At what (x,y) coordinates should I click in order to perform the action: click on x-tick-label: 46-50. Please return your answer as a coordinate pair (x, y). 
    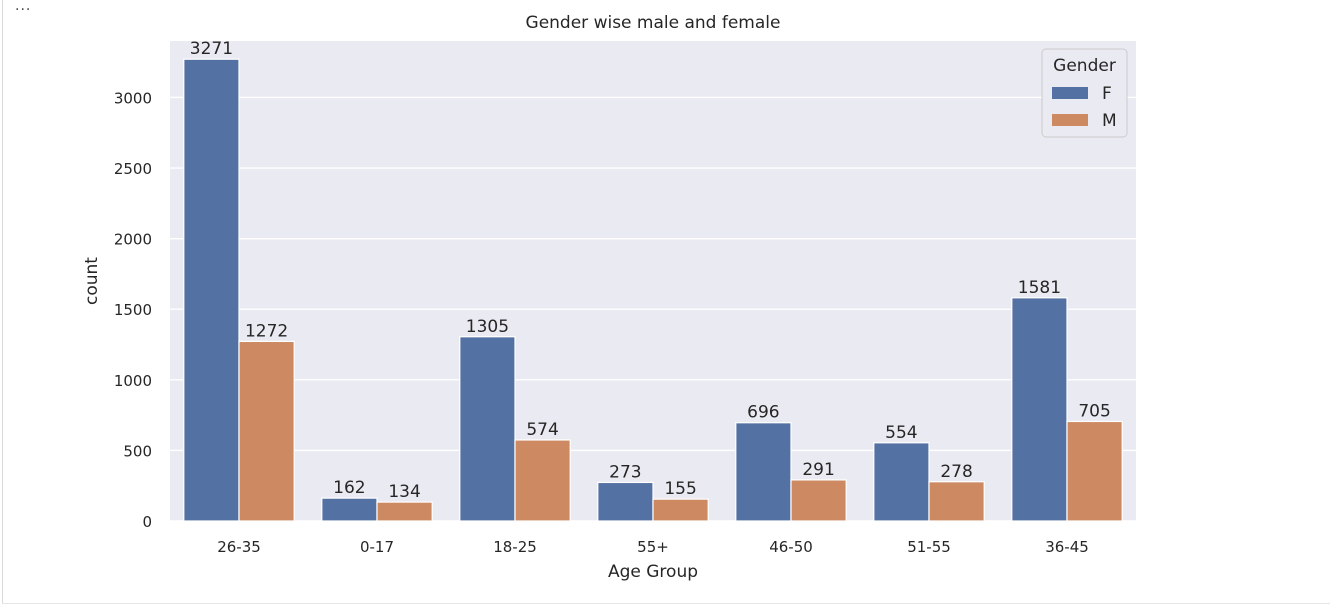
    Looking at the image, I should click on (791, 547).